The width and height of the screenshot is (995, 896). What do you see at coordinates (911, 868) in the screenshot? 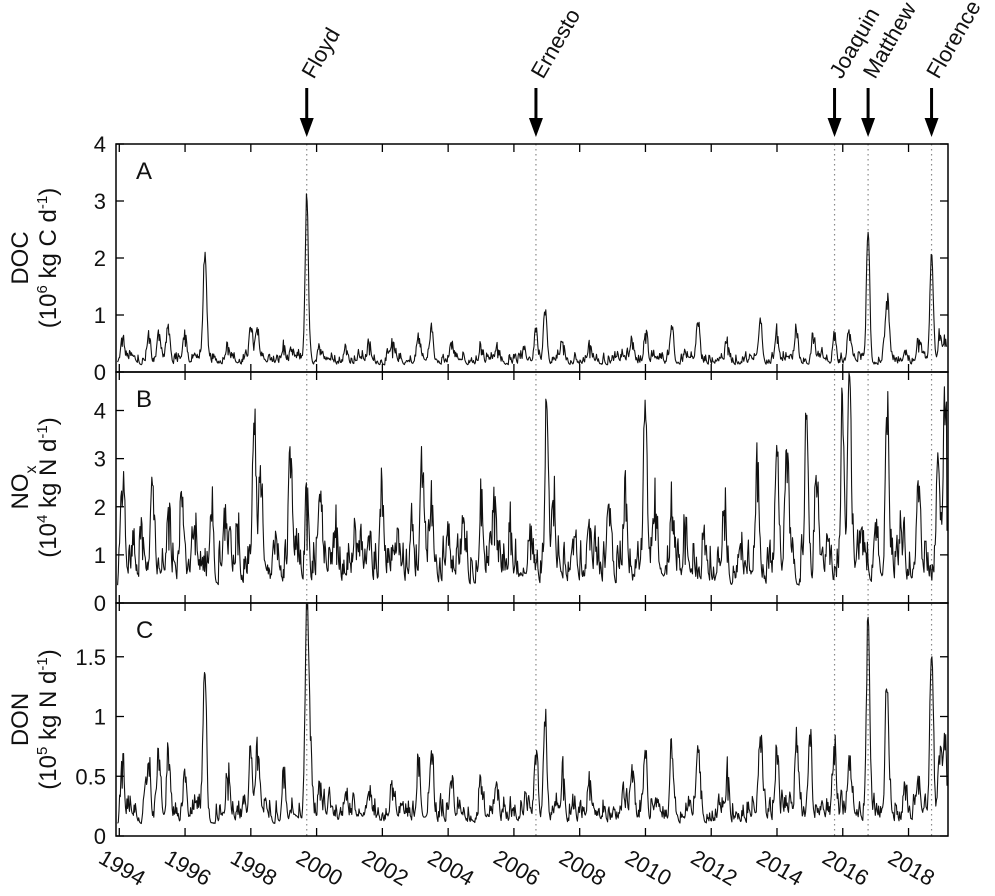
I see `x-tick-label: 2018` at bounding box center [911, 868].